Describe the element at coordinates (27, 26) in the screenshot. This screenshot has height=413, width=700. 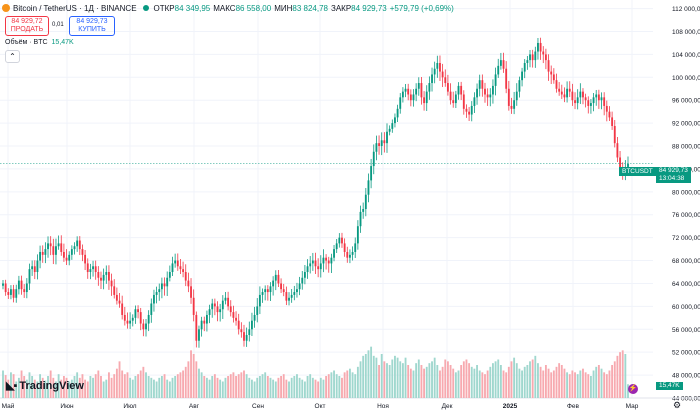
I see `sell-button: 84 929,72 ПРОДАТЬ` at that location.